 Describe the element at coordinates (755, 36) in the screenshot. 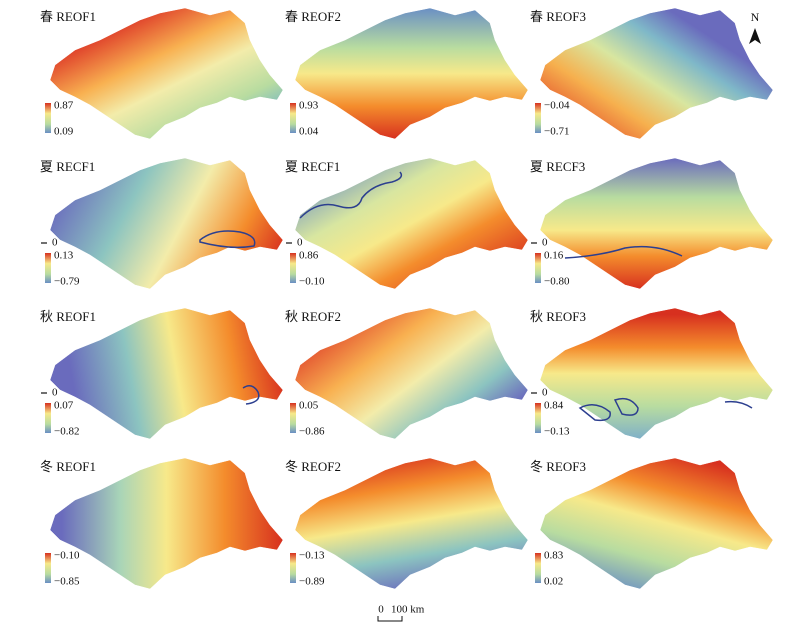

I see `north-arrow-icon` at that location.